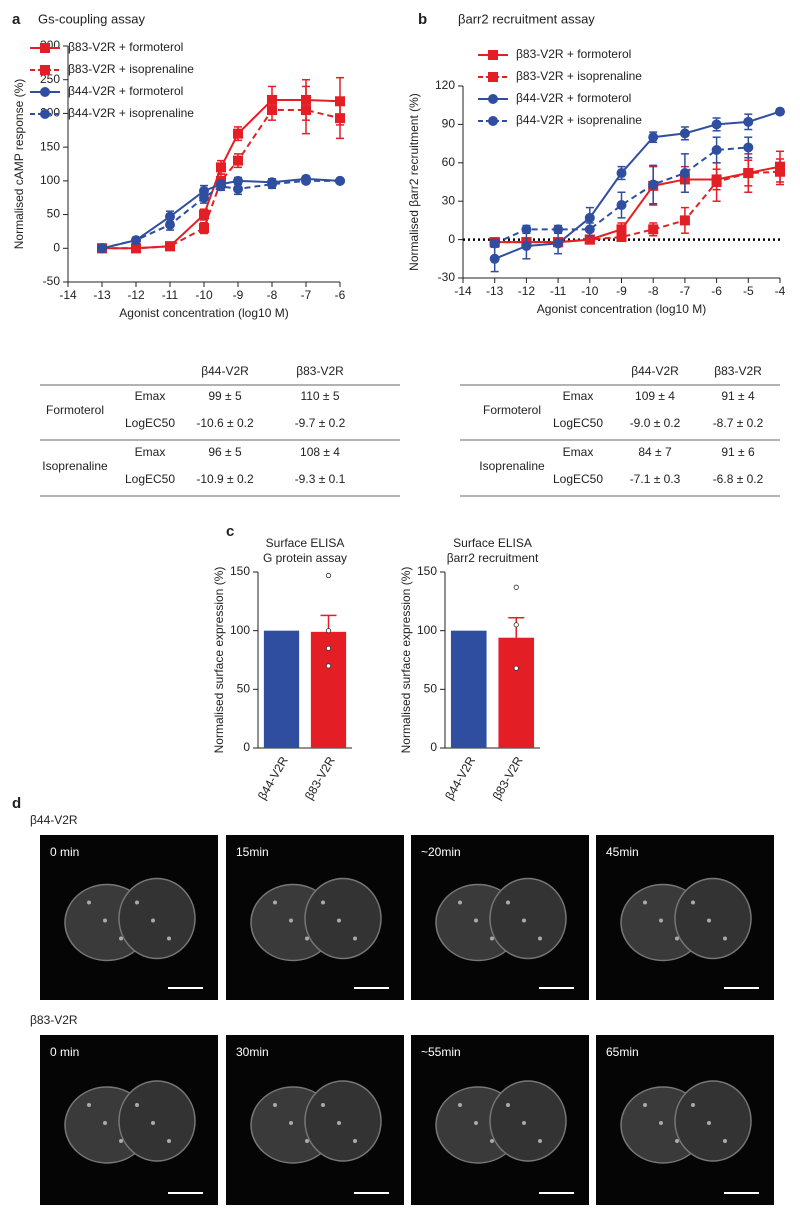 This screenshot has height=1217, width=800. Describe the element at coordinates (655, 452) in the screenshot. I see `table-cell: 84 ± 7` at that location.